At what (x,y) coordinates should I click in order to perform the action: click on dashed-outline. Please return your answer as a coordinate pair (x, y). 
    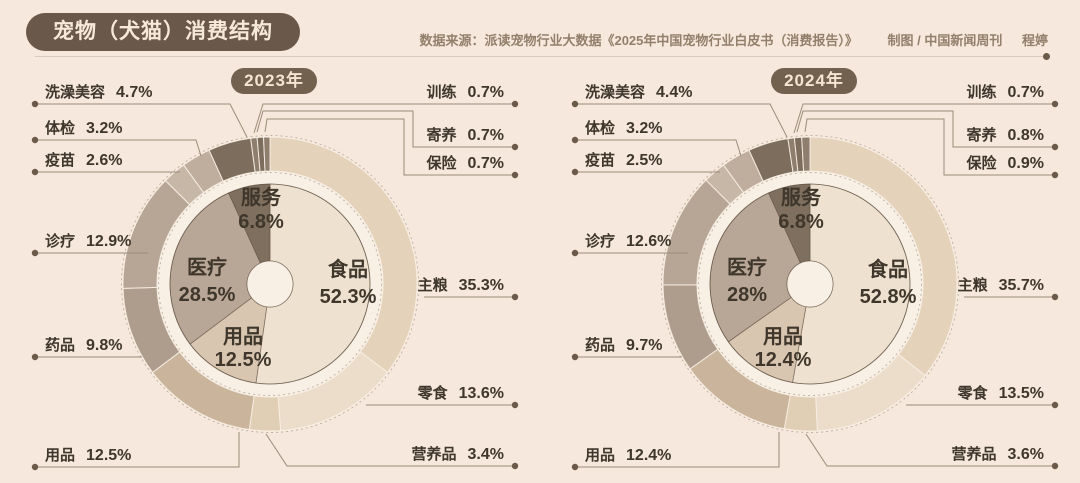
    Looking at the image, I should click on (810, 284).